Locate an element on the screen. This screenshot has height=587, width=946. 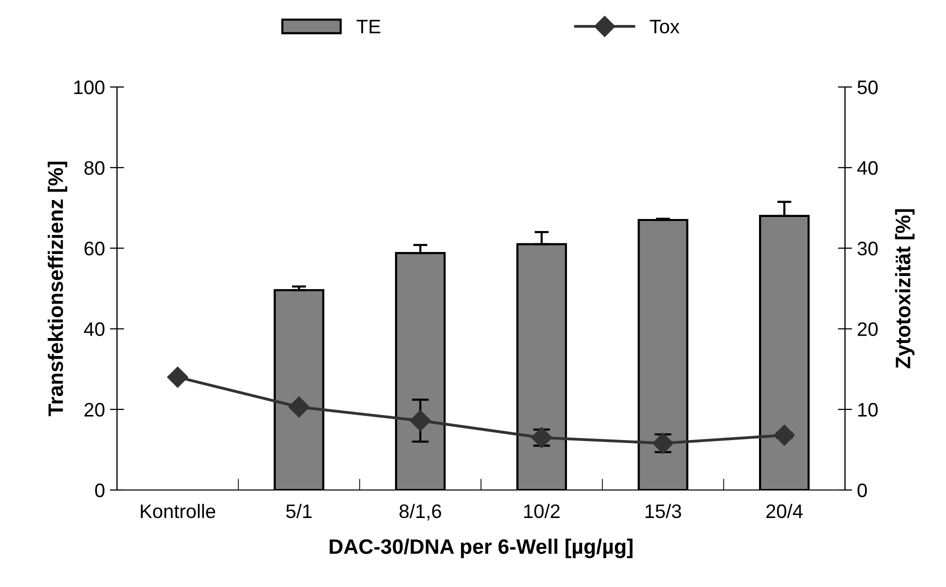
x-tick-label: 8/1,6 is located at coordinates (421, 512).